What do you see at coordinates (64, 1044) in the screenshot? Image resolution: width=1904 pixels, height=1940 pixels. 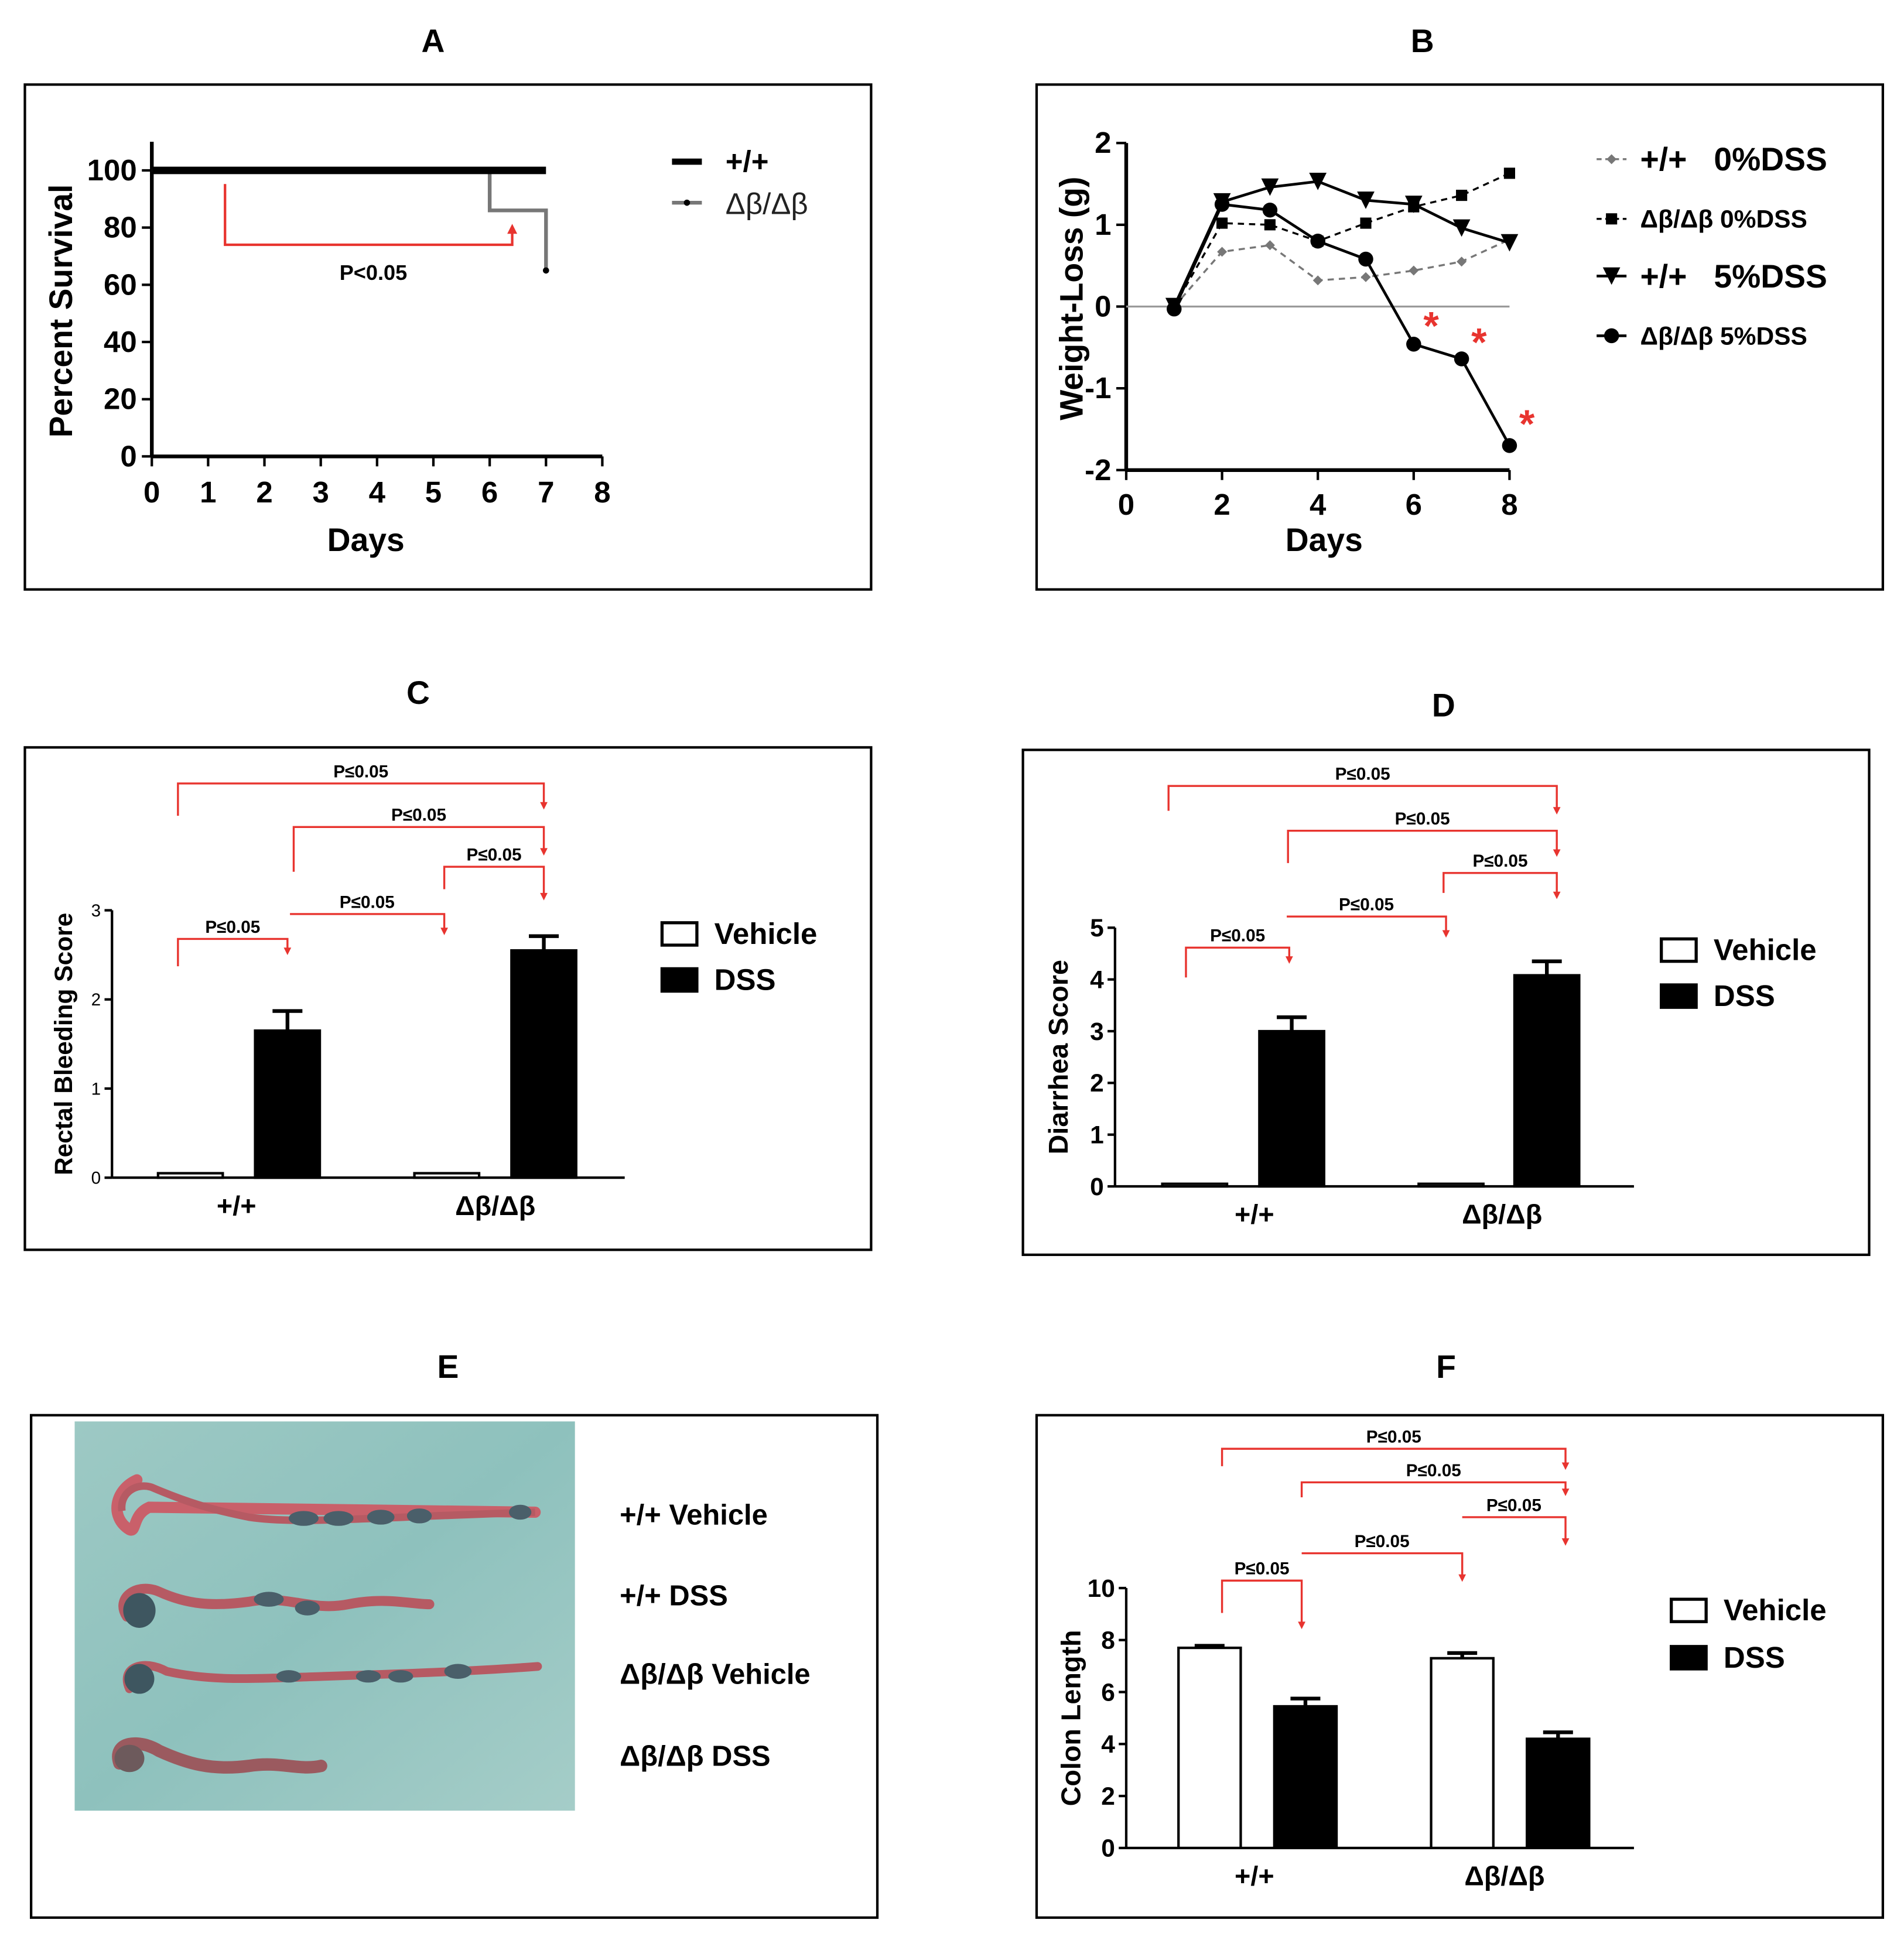 I see `y-axis-label: Rectal Bleeding Score` at bounding box center [64, 1044].